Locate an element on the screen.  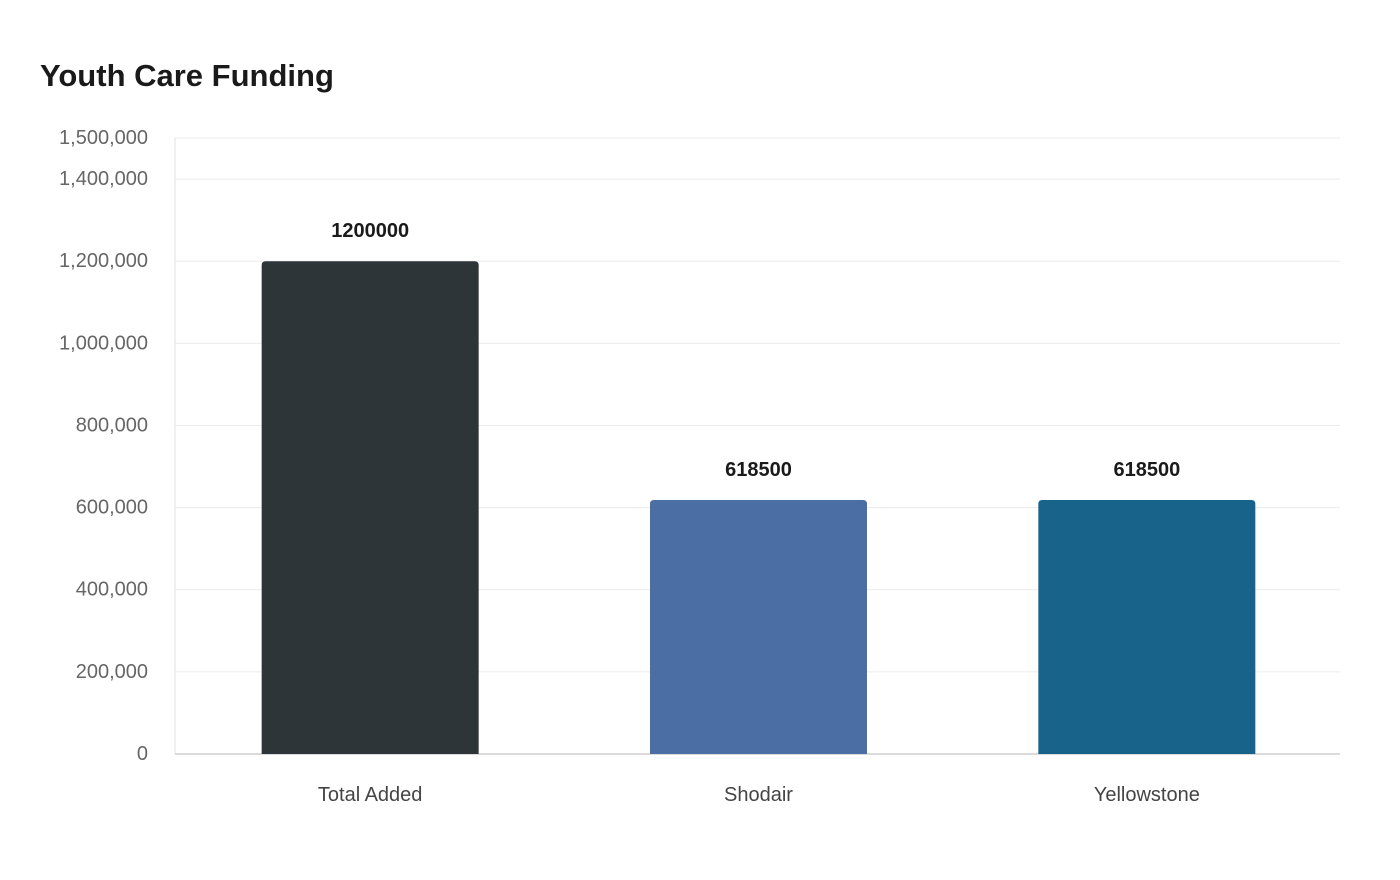
x-tick-label: Yellowstone is located at coordinates (1147, 795).